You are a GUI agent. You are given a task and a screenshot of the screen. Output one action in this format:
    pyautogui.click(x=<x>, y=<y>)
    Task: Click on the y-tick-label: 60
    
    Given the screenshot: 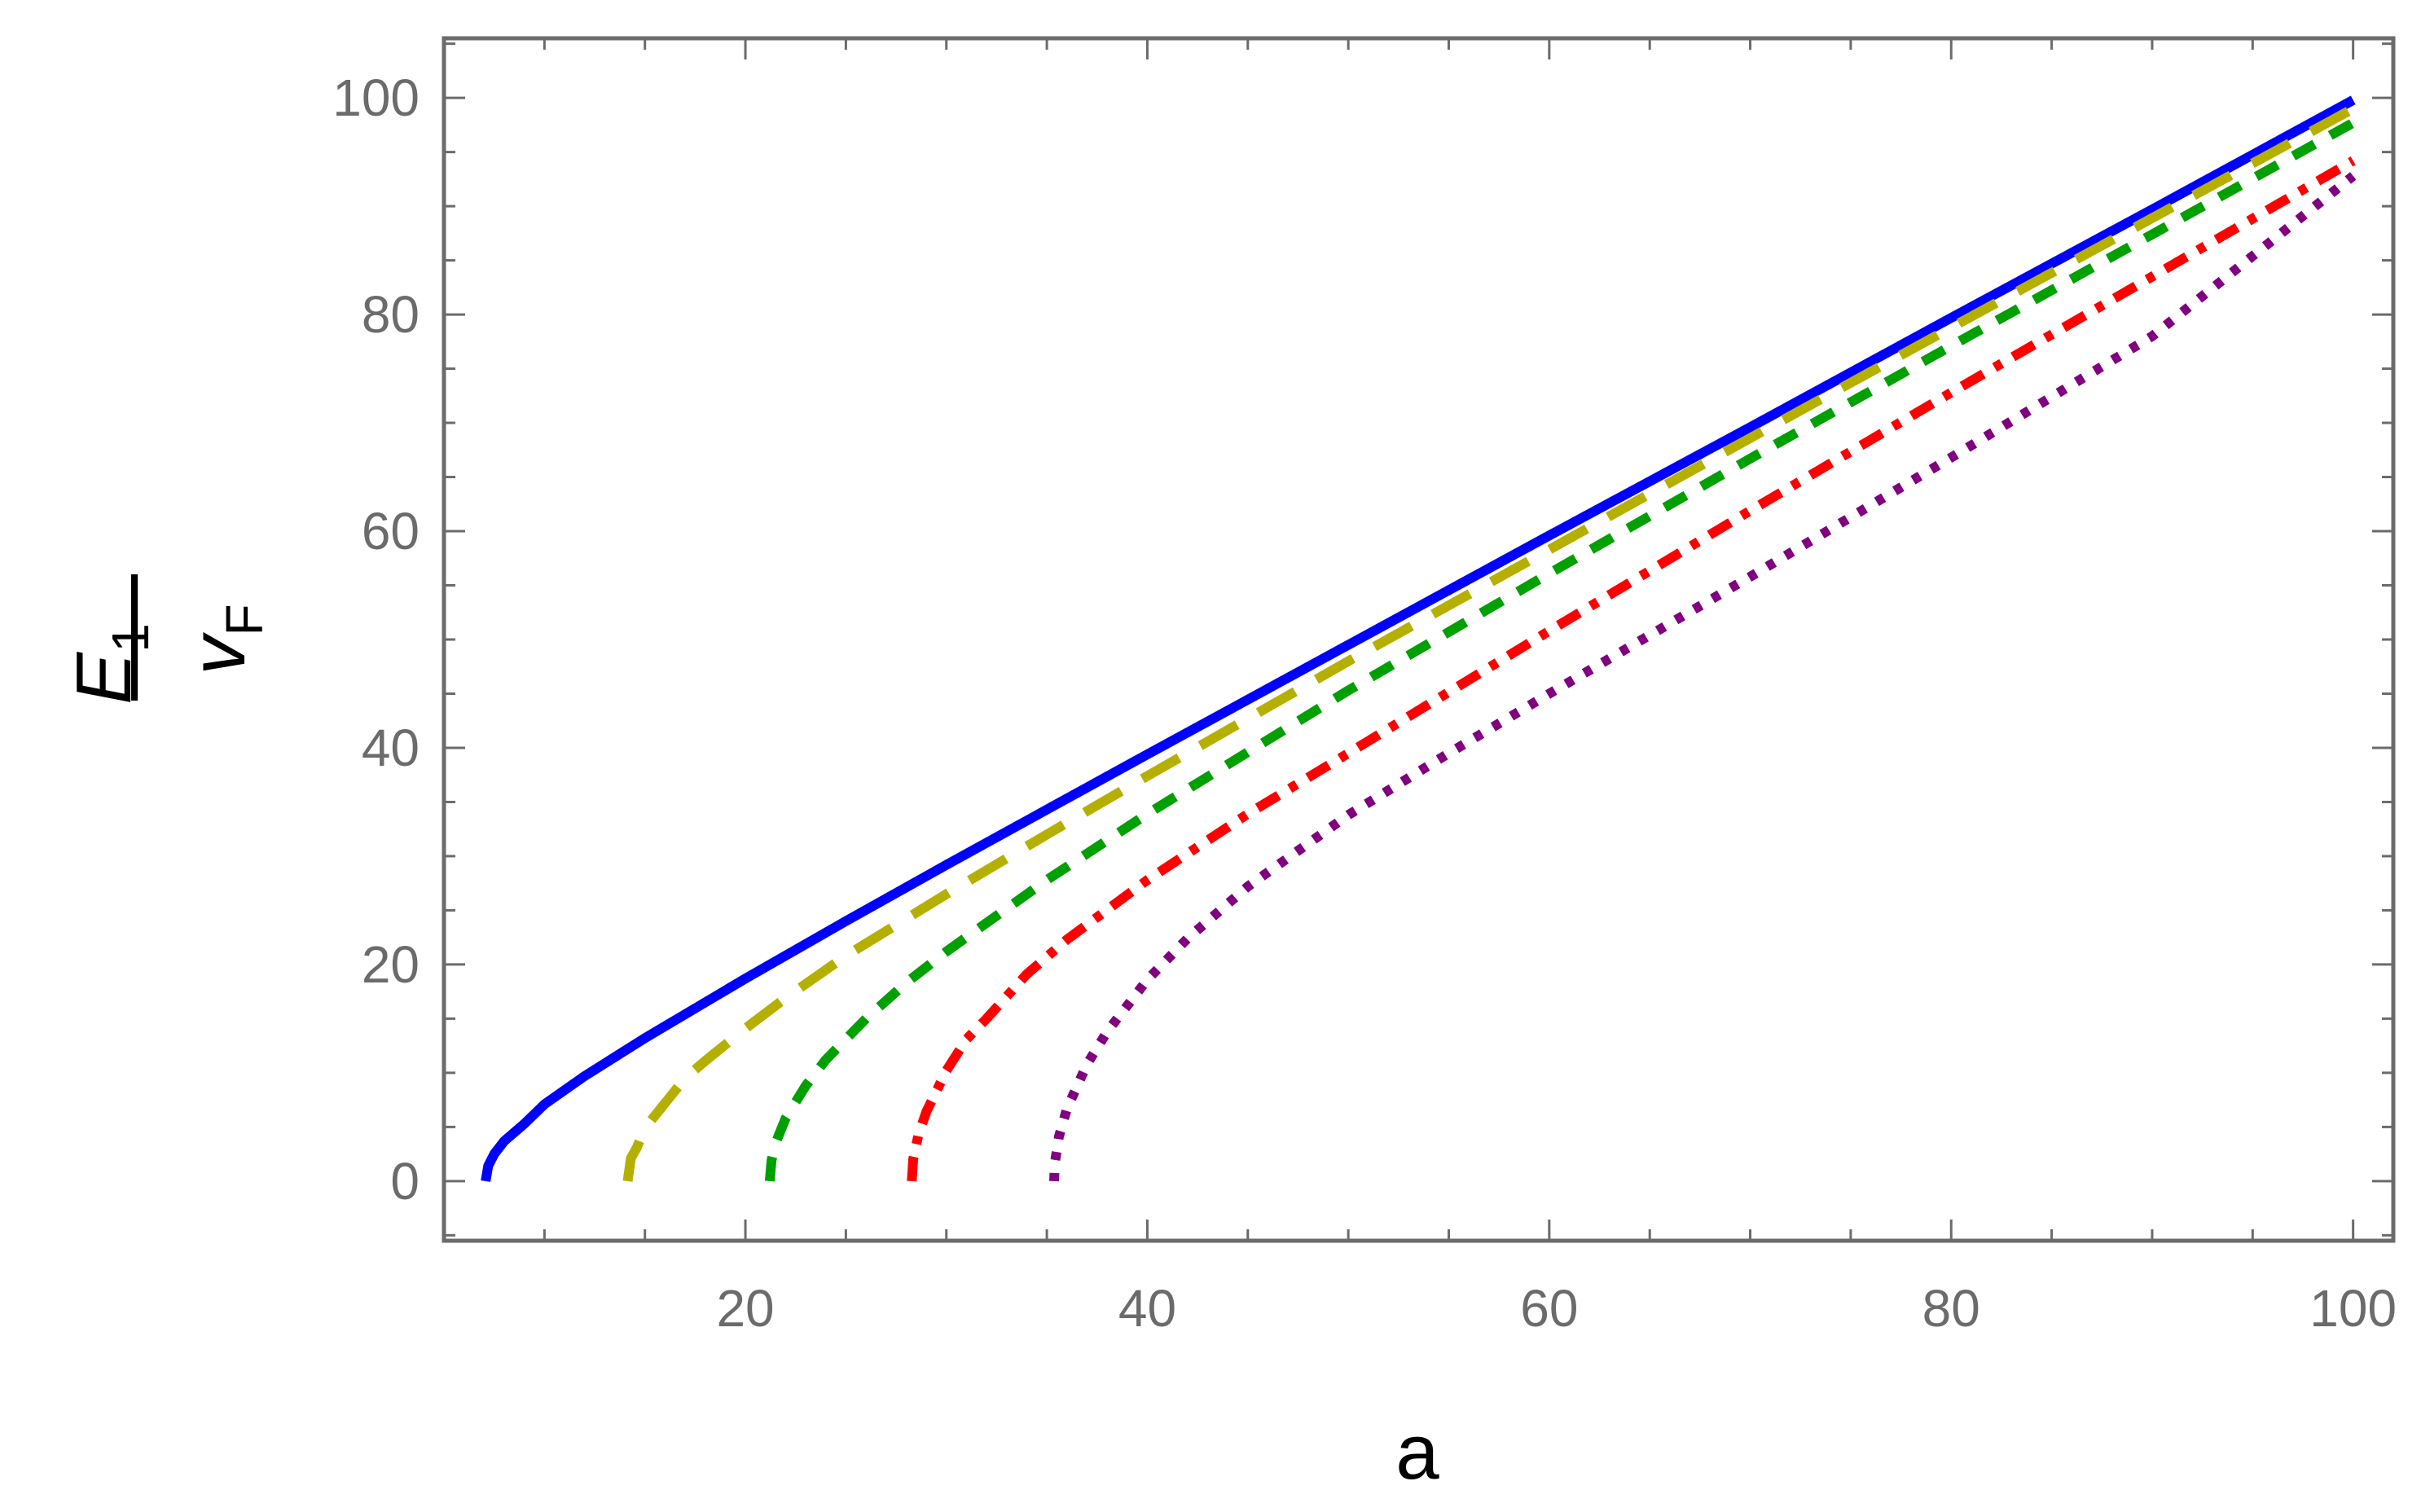 What is the action you would take?
    pyautogui.click(x=391, y=531)
    